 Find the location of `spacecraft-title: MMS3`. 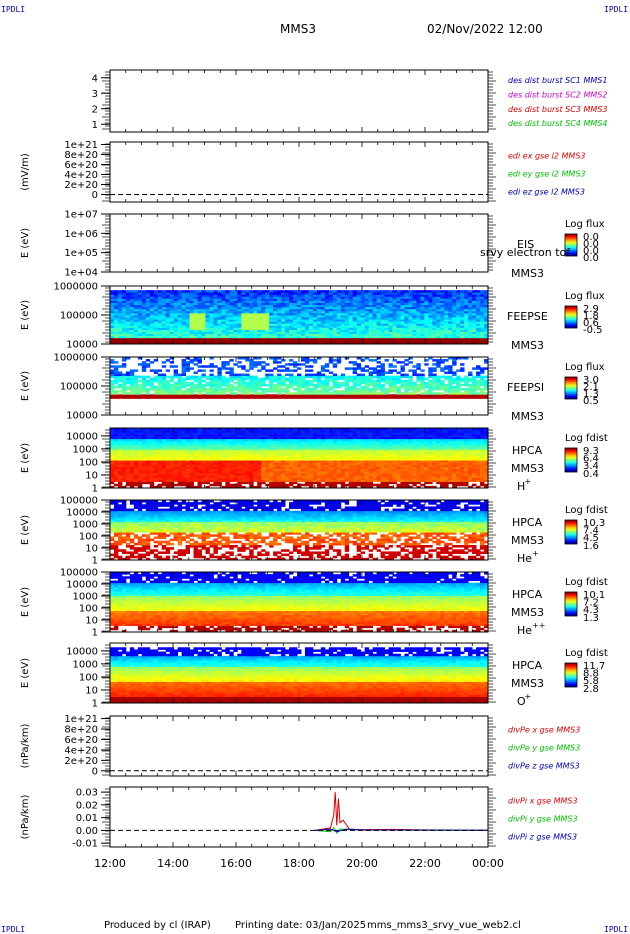

spacecraft-title: MMS3 is located at coordinates (298, 29).